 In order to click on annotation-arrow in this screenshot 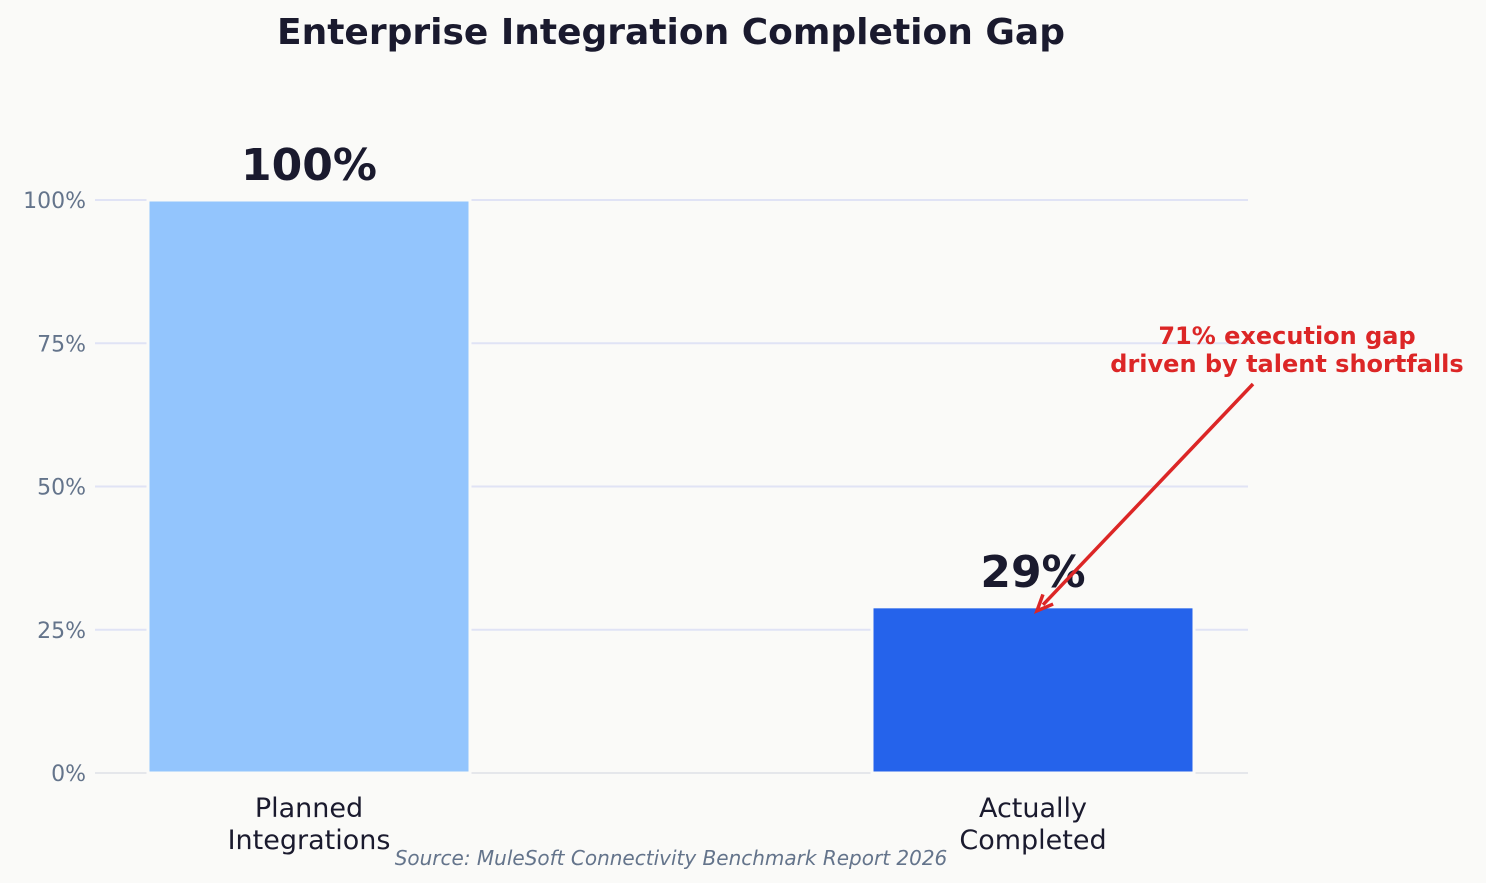, I will do `click(1148, 494)`.